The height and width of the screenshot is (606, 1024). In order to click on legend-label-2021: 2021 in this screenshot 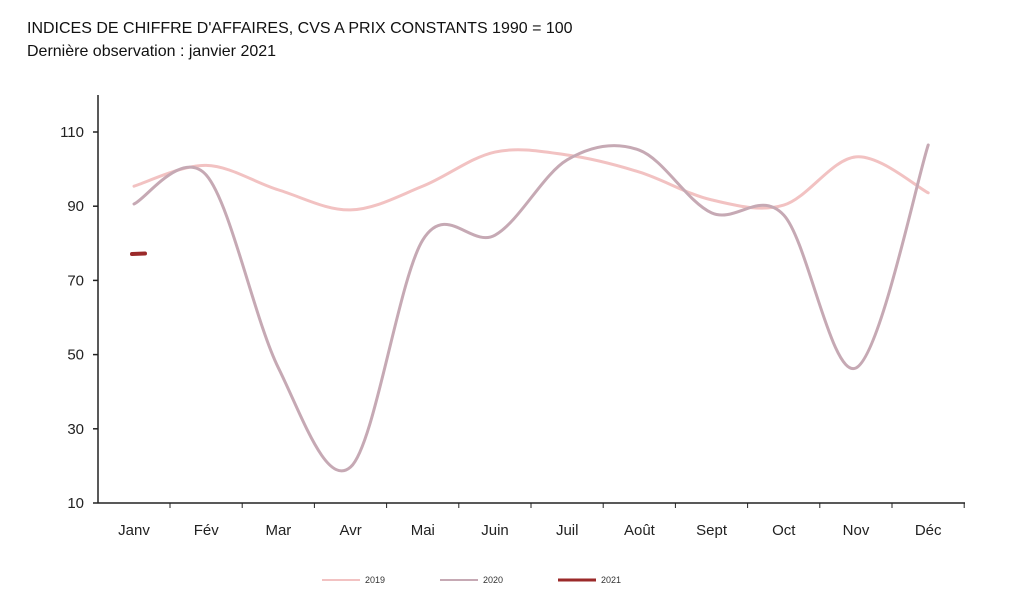, I will do `click(611, 580)`.